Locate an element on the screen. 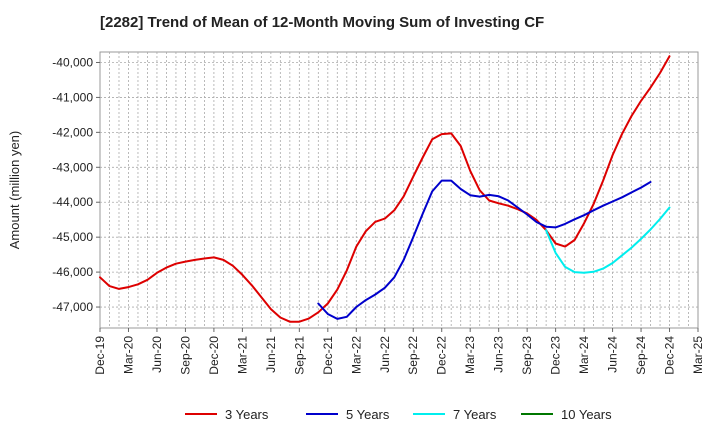 This screenshot has width=720, height=440. legend-label: 3 Years is located at coordinates (247, 414).